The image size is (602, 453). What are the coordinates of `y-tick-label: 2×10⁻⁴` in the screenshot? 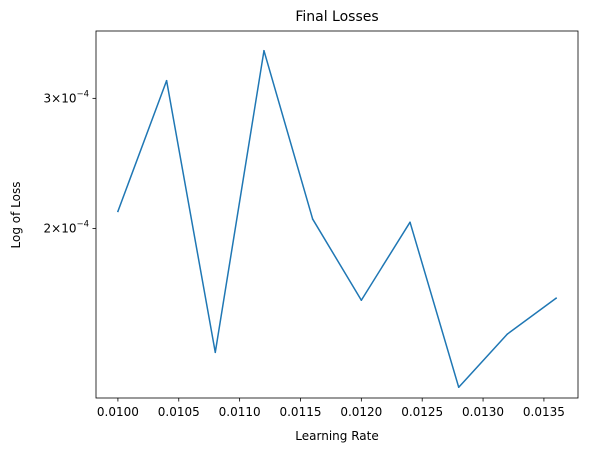 It's located at (67, 228).